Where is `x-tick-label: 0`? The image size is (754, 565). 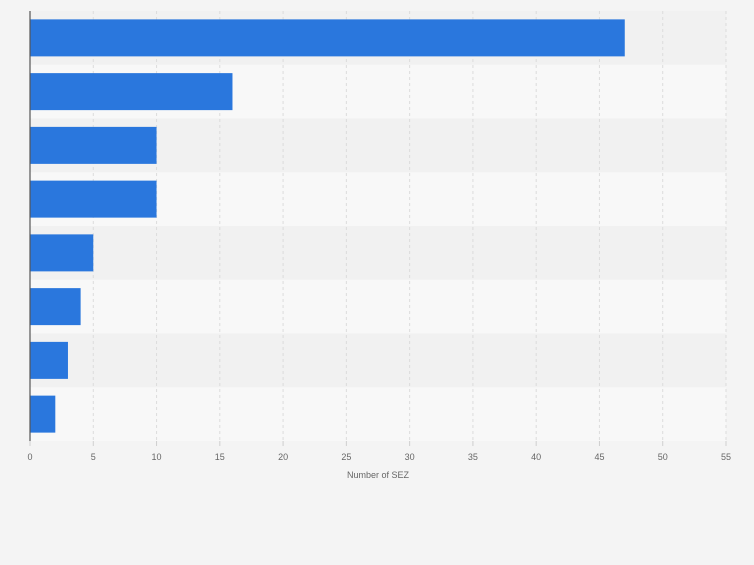 x-tick-label: 0 is located at coordinates (29, 457).